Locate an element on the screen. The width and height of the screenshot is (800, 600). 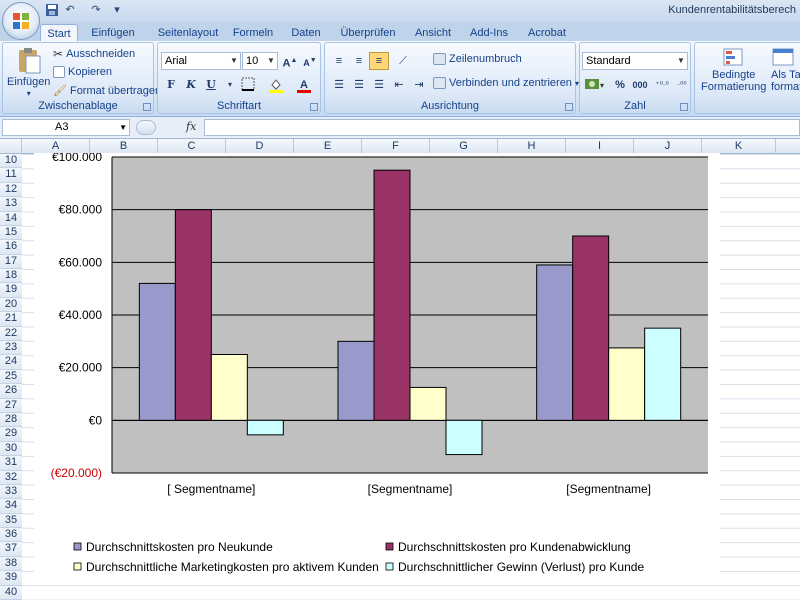
shrink-font-icon: A▼ is located at coordinates (310, 62).